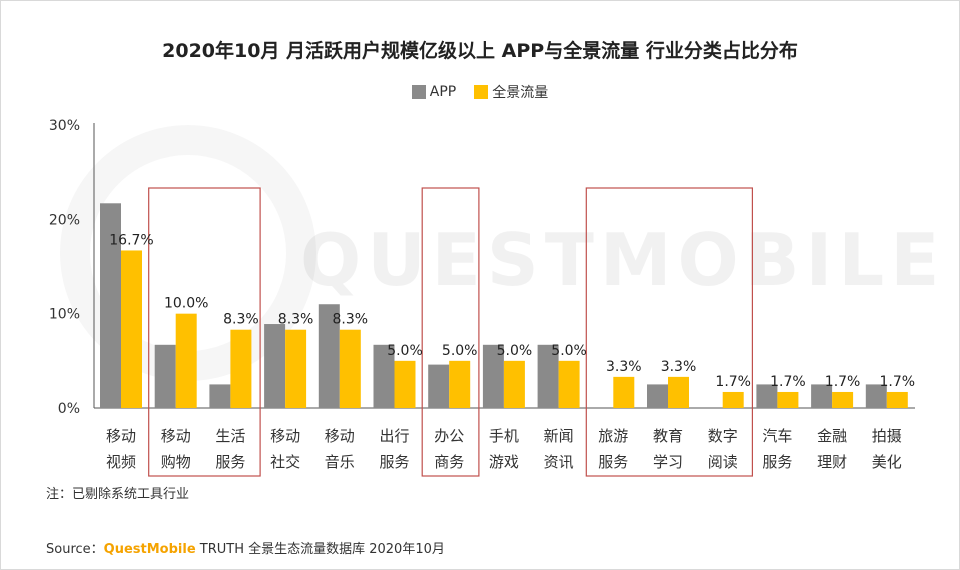 The height and width of the screenshot is (570, 960). What do you see at coordinates (121, 462) in the screenshot?
I see `x-tick-label: 视频` at bounding box center [121, 462].